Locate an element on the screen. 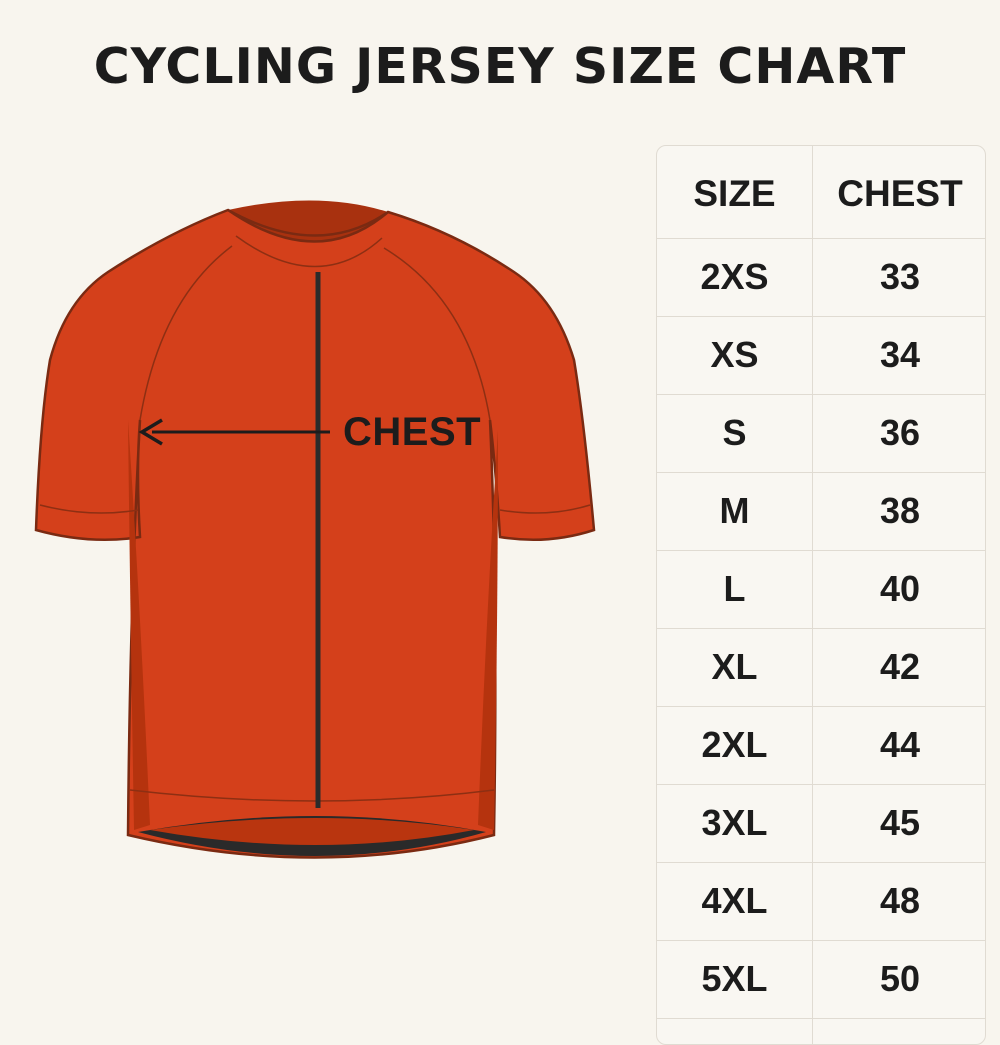  cell-chest: 42 is located at coordinates (900, 666).